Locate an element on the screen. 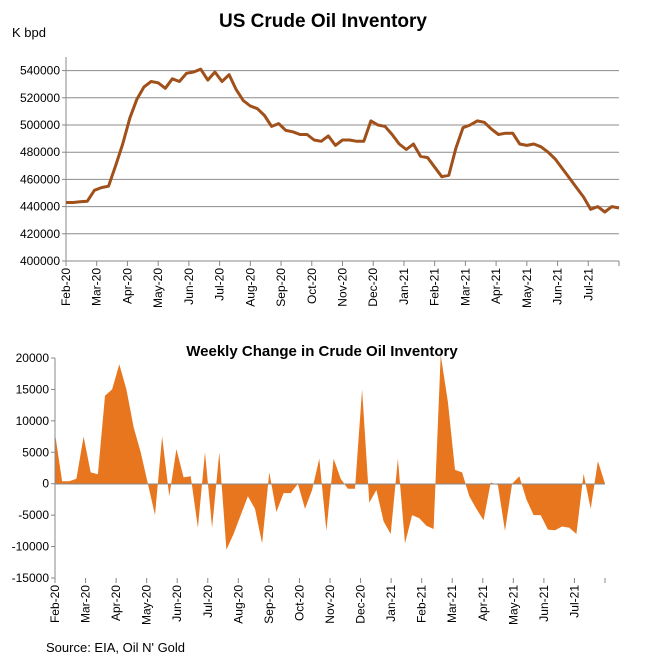 The height and width of the screenshot is (660, 649). y-tick-label: 10000 is located at coordinates (33, 421).